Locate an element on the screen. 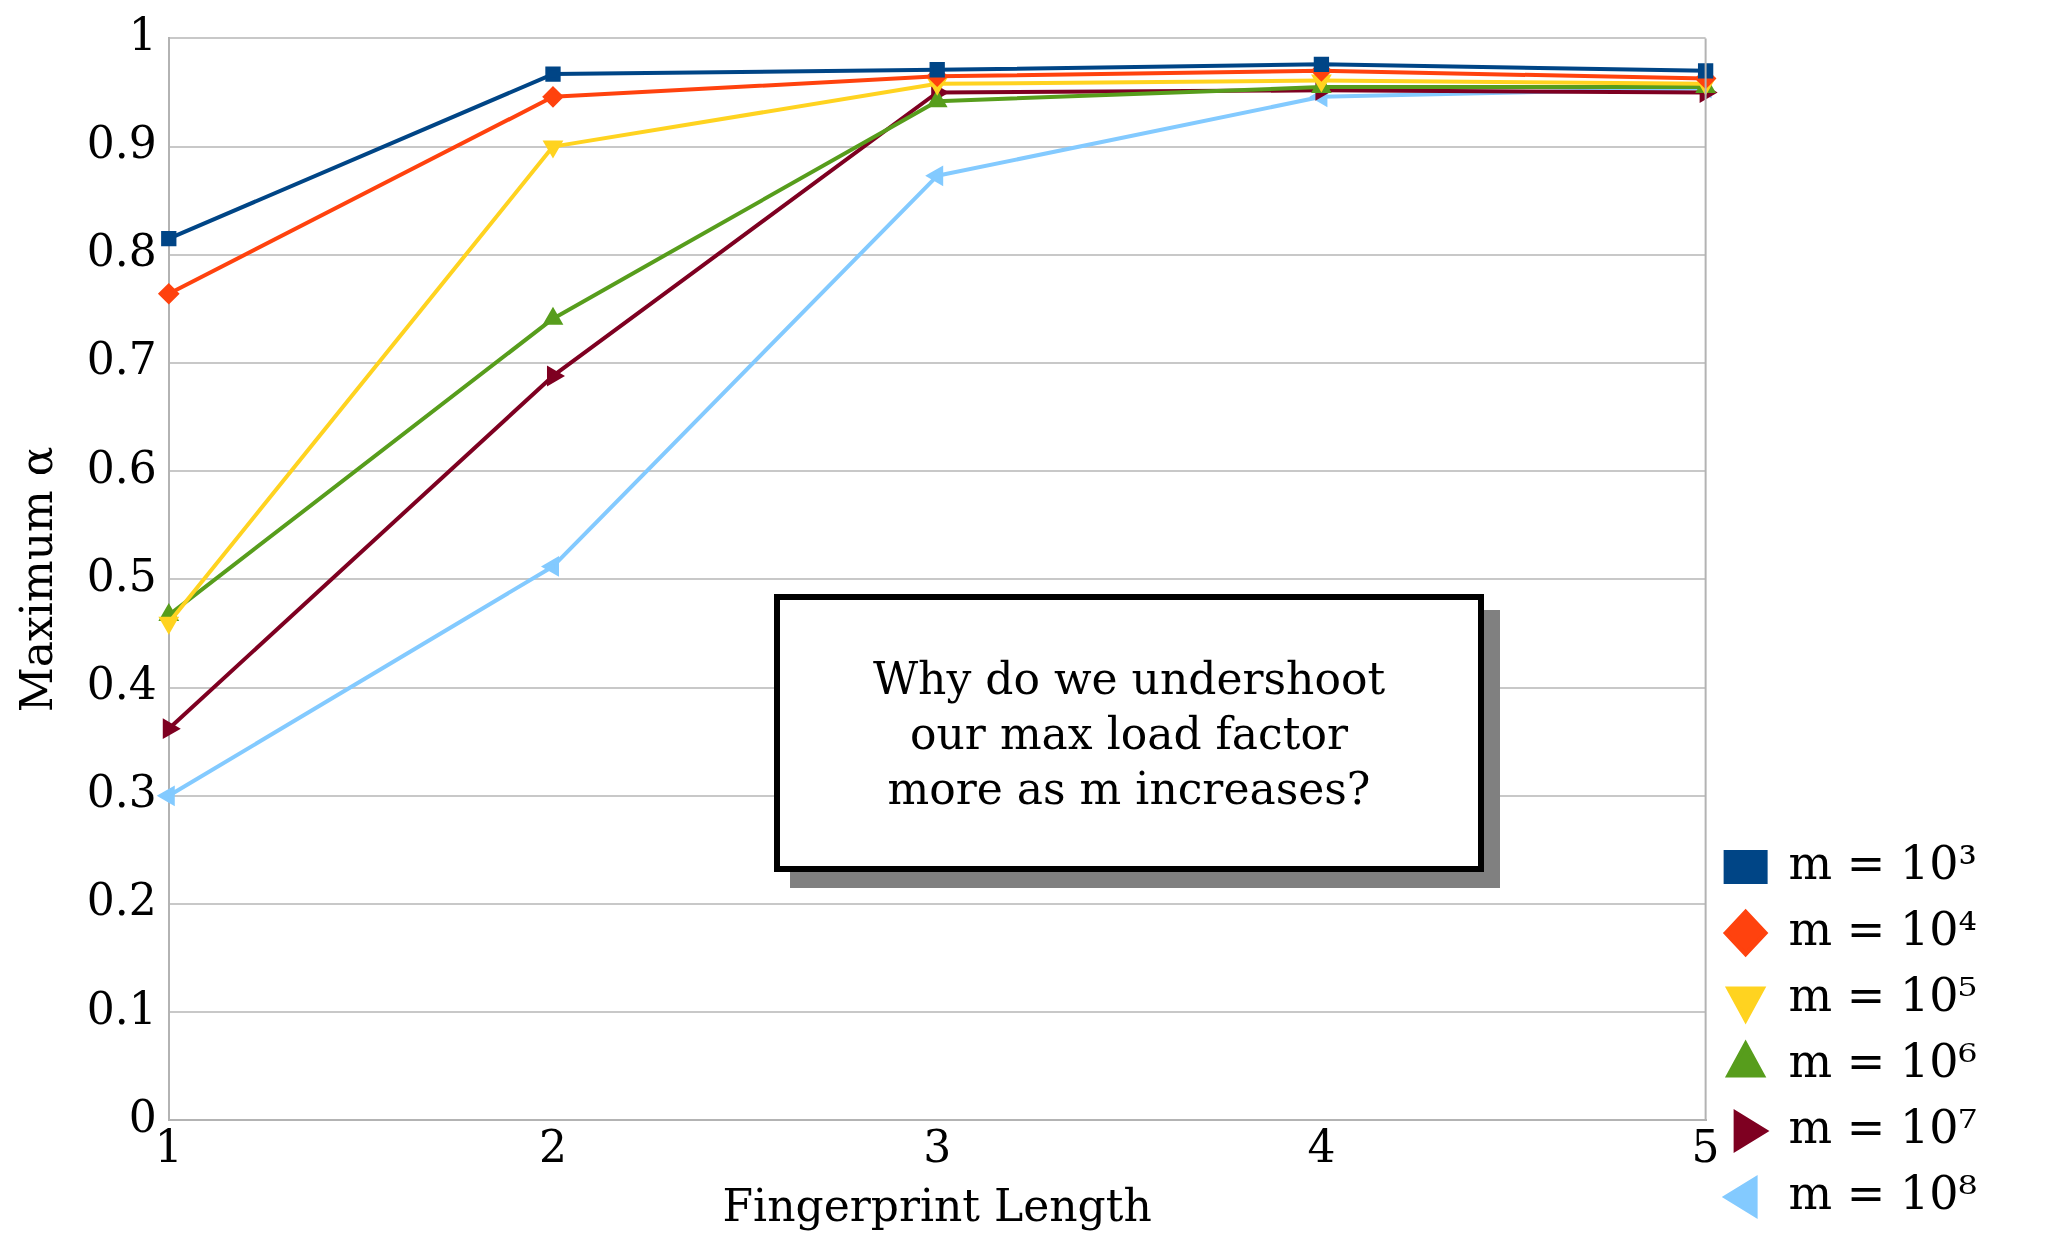 The width and height of the screenshot is (2047, 1246). y-tick-label: 0.8 is located at coordinates (121, 251).